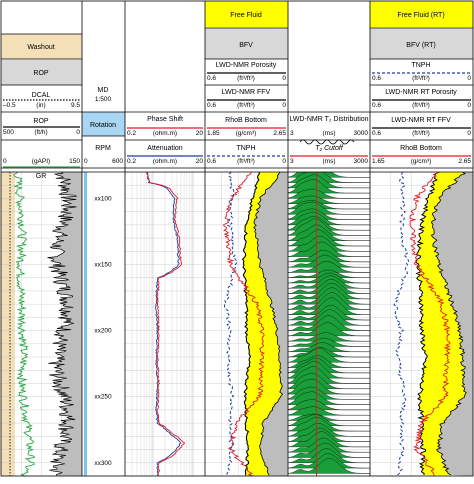 The height and width of the screenshot is (484, 474). What do you see at coordinates (41, 95) in the screenshot?
I see `dcal-label: DCAL` at bounding box center [41, 95].